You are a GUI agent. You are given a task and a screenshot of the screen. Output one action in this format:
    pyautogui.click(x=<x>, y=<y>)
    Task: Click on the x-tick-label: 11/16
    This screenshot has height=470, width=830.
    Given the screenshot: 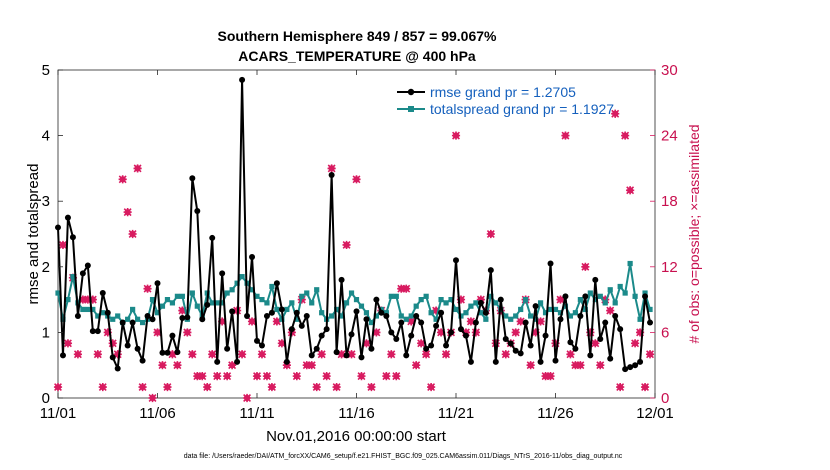 What is the action you would take?
    pyautogui.click(x=356, y=413)
    